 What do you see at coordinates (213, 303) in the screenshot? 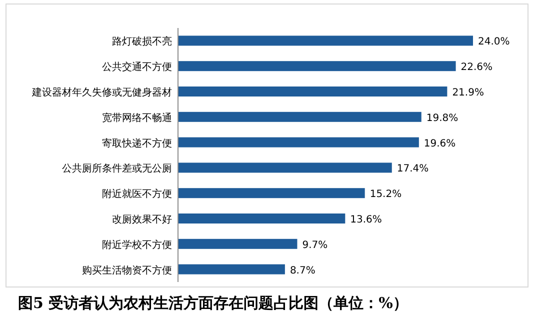
I see `text: 图5 受访者认为农村生活方面存在问题占比图（单位：%）` at bounding box center [213, 303].